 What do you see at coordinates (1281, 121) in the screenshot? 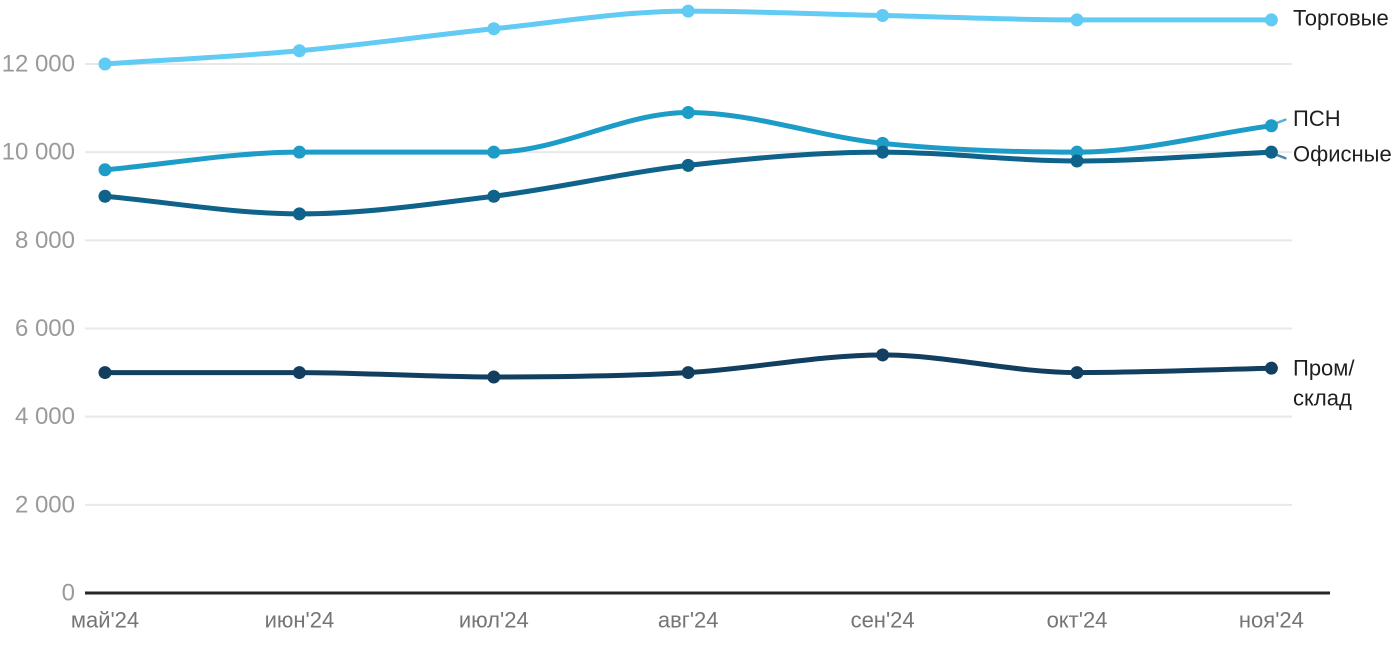
I see `label-connector-psn` at bounding box center [1281, 121].